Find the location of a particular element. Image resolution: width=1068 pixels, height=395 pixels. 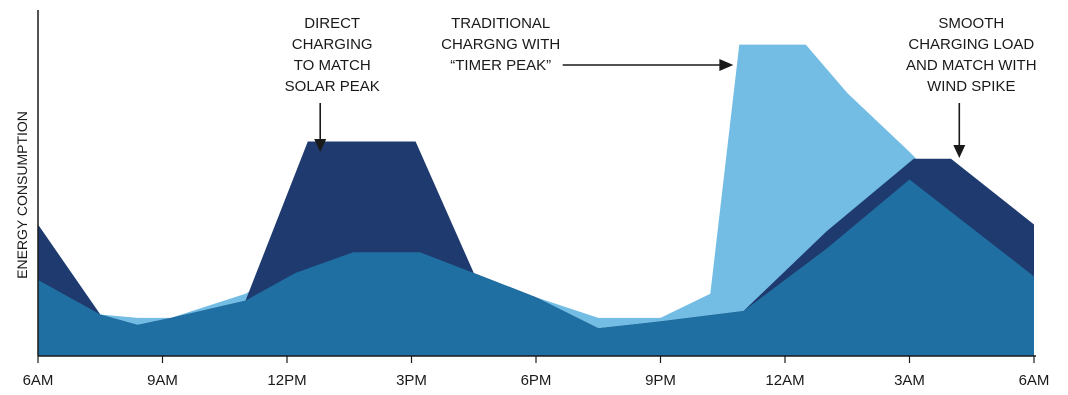

annotation-text-line: CHARGING is located at coordinates (332, 44).